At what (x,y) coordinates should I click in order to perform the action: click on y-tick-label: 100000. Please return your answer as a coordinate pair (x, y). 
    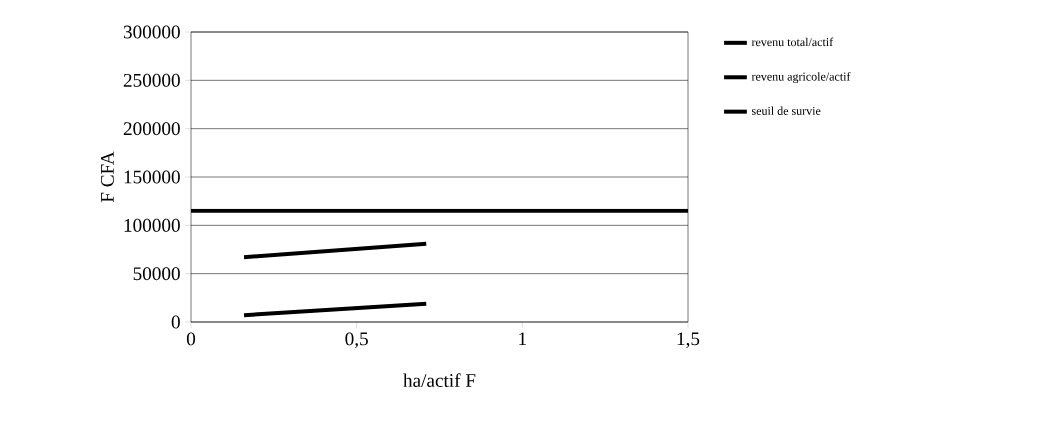
    Looking at the image, I should click on (152, 225).